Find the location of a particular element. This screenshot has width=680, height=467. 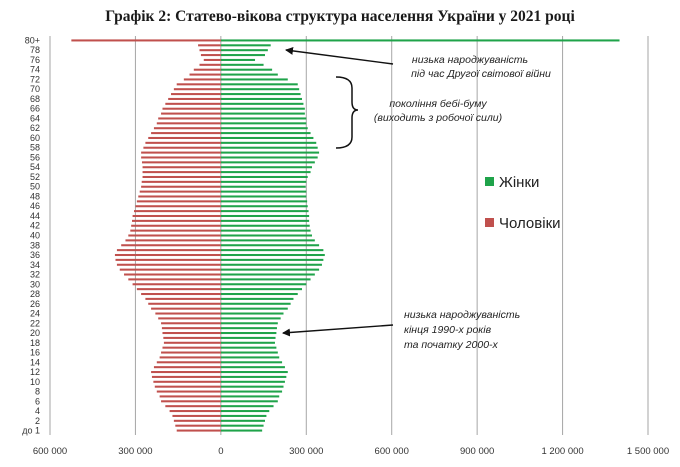

arrow-ww2 is located at coordinates (339, 55).